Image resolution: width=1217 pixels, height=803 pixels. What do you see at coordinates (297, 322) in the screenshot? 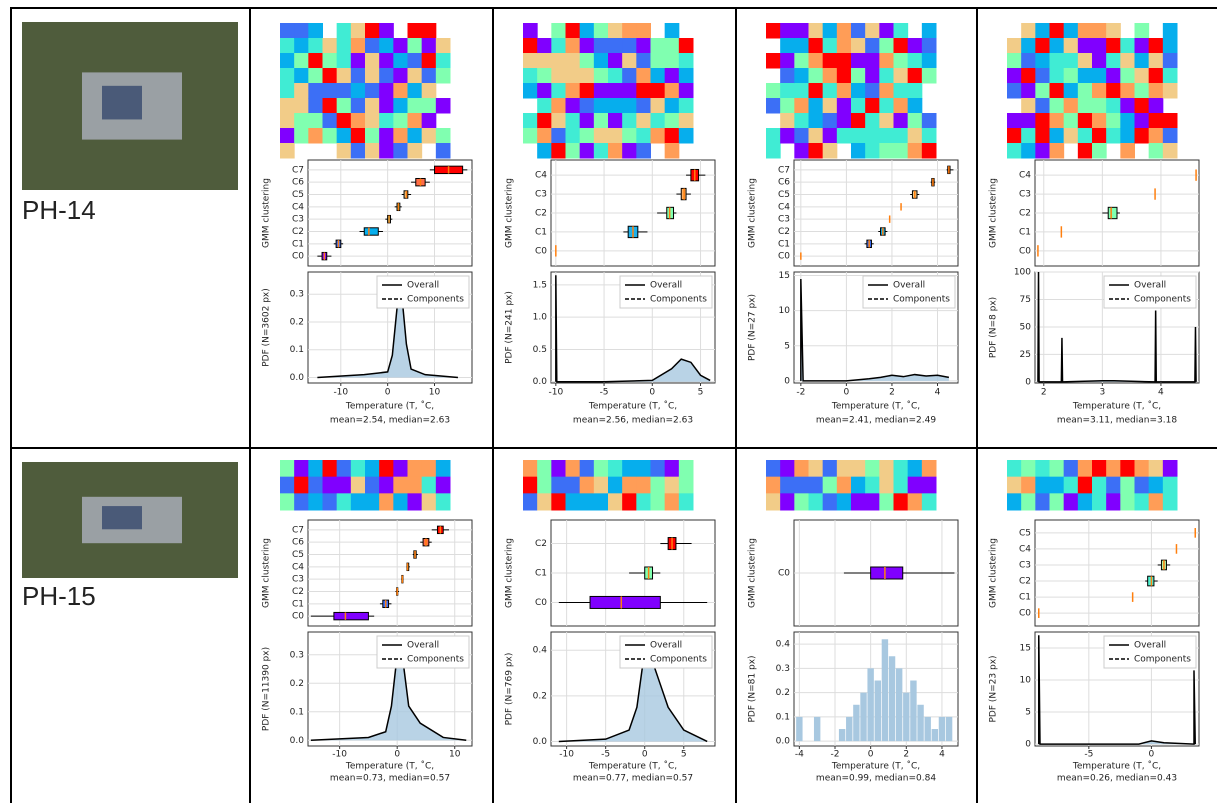
I see `y-tick-label: 0.2` at bounding box center [297, 322].